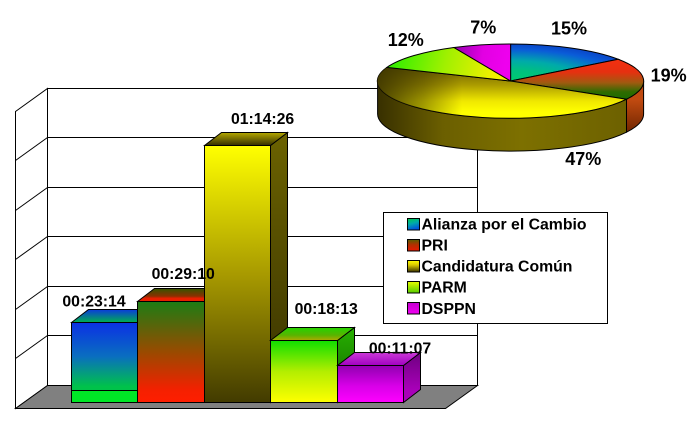 The height and width of the screenshot is (431, 694). Describe the element at coordinates (262, 119) in the screenshot. I see `svg-text: 01:14:26` at that location.